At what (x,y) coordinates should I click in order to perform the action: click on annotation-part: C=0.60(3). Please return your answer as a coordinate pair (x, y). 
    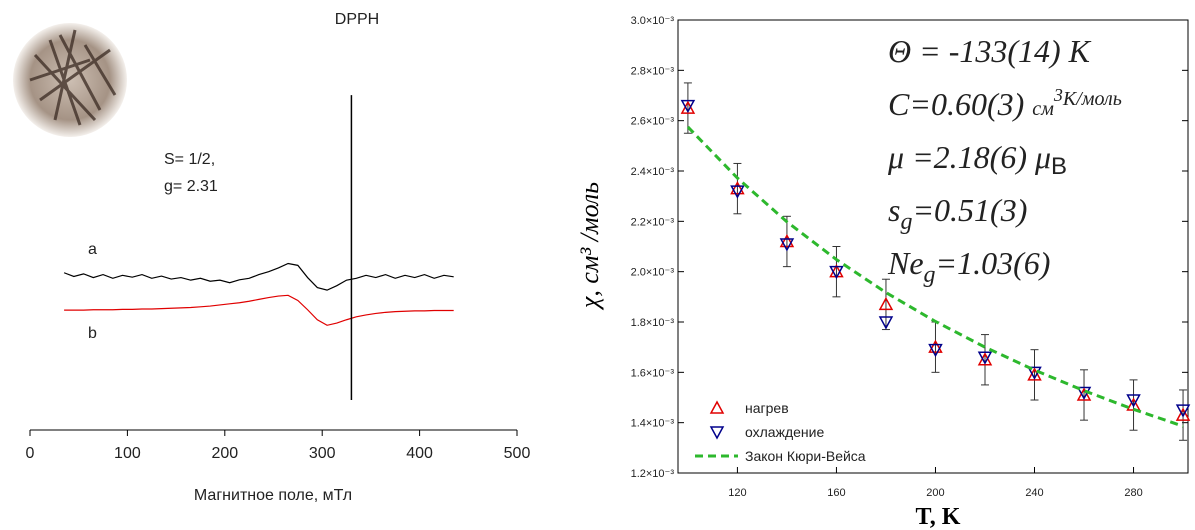
    Looking at the image, I should click on (960, 104).